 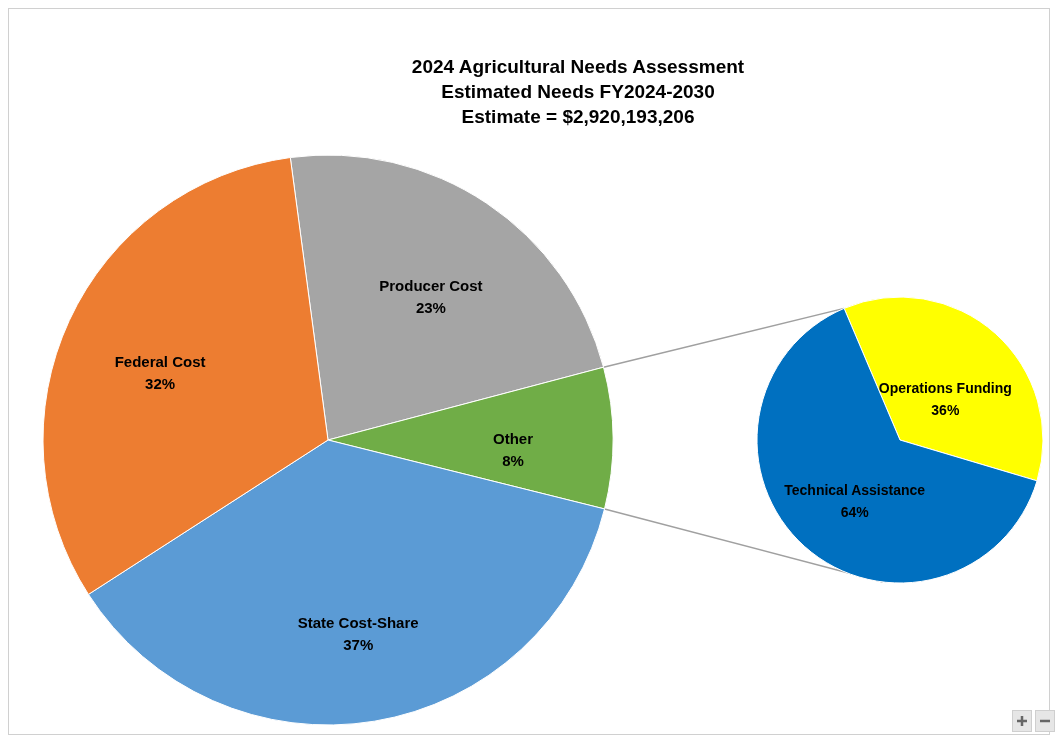 What do you see at coordinates (513, 438) in the screenshot?
I see `slice-label: Other` at bounding box center [513, 438].